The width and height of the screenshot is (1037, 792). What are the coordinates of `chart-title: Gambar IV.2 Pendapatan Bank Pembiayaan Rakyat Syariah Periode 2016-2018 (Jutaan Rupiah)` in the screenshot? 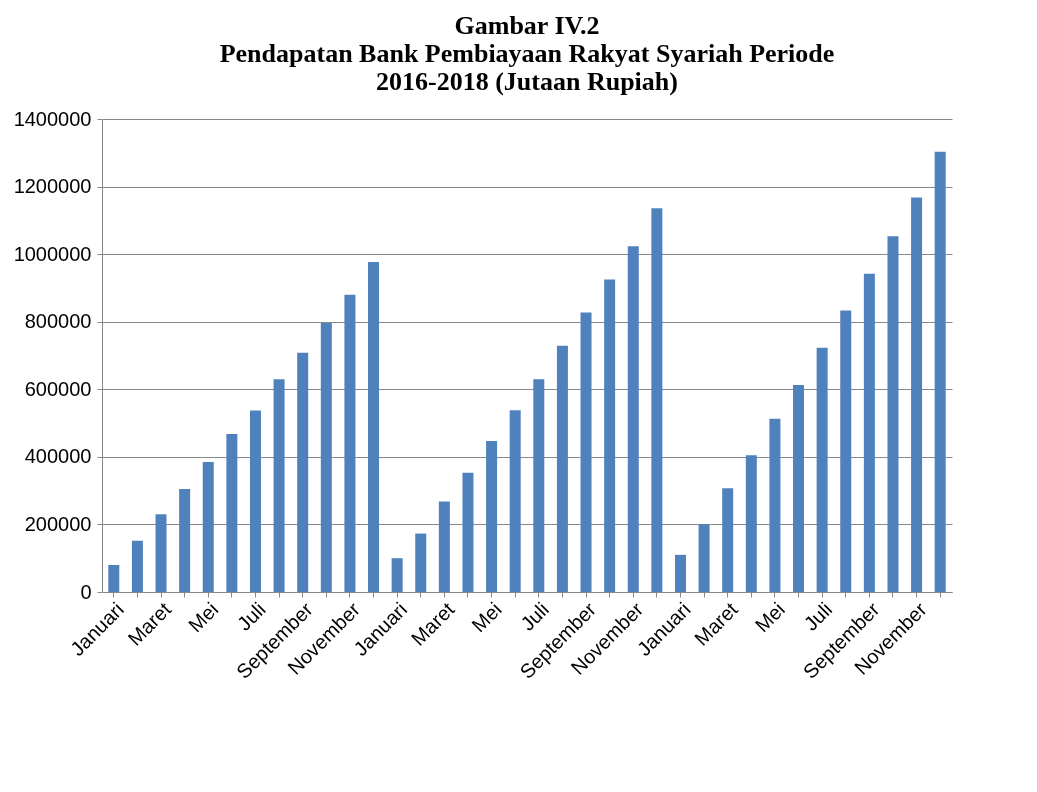 It's located at (527, 53).